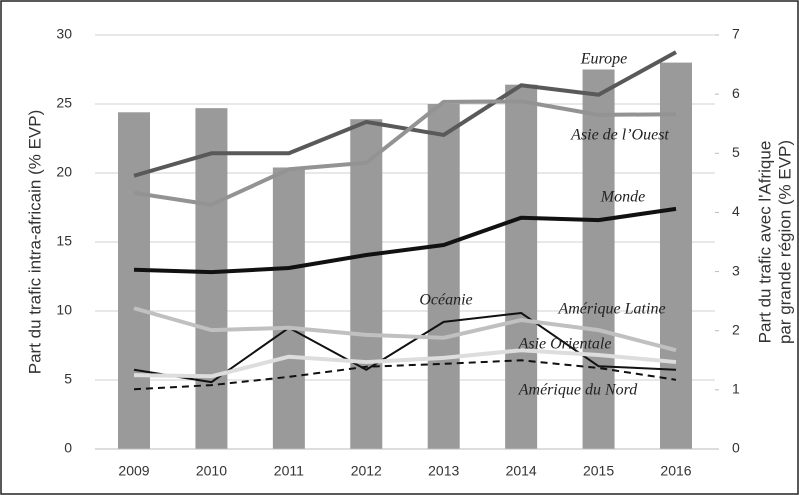 This screenshot has width=799, height=495. Describe the element at coordinates (675, 471) in the screenshot. I see `x-tick-label: 2016` at that location.